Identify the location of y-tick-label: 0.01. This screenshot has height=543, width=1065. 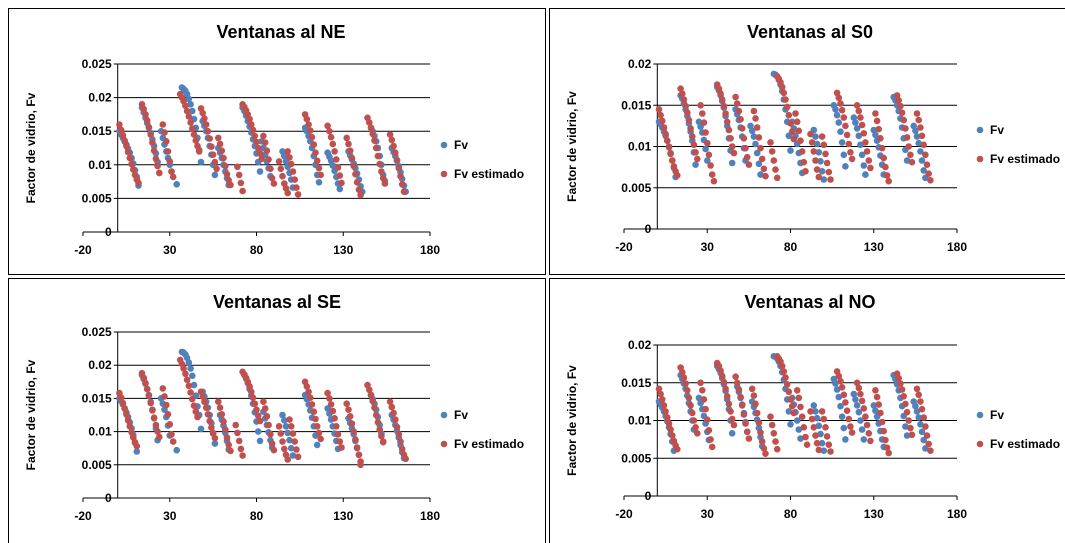
(100, 432).